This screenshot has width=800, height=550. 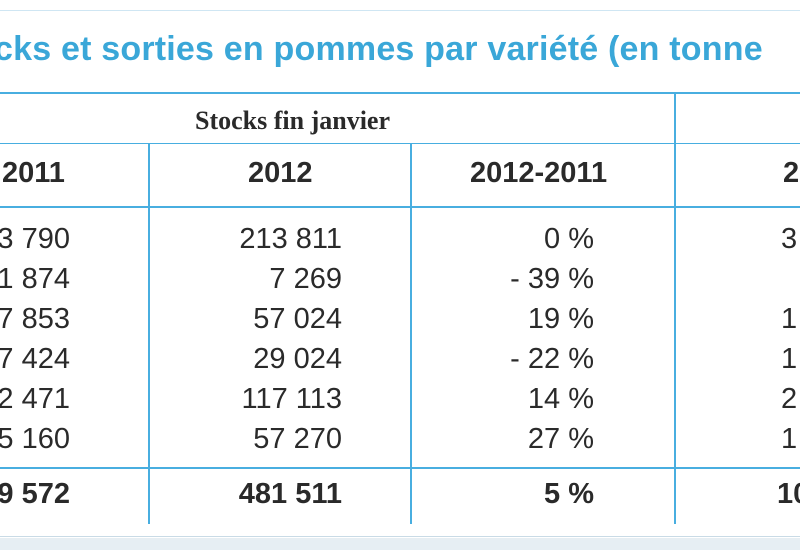 I want to click on cell-diff: 27 %, so click(x=560, y=439).